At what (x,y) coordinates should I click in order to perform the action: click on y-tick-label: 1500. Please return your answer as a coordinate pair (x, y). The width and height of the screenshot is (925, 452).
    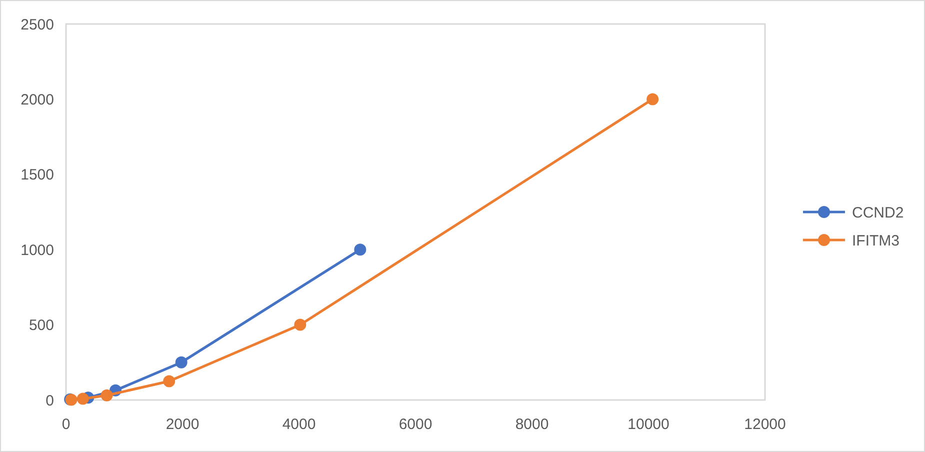
    Looking at the image, I should click on (37, 175).